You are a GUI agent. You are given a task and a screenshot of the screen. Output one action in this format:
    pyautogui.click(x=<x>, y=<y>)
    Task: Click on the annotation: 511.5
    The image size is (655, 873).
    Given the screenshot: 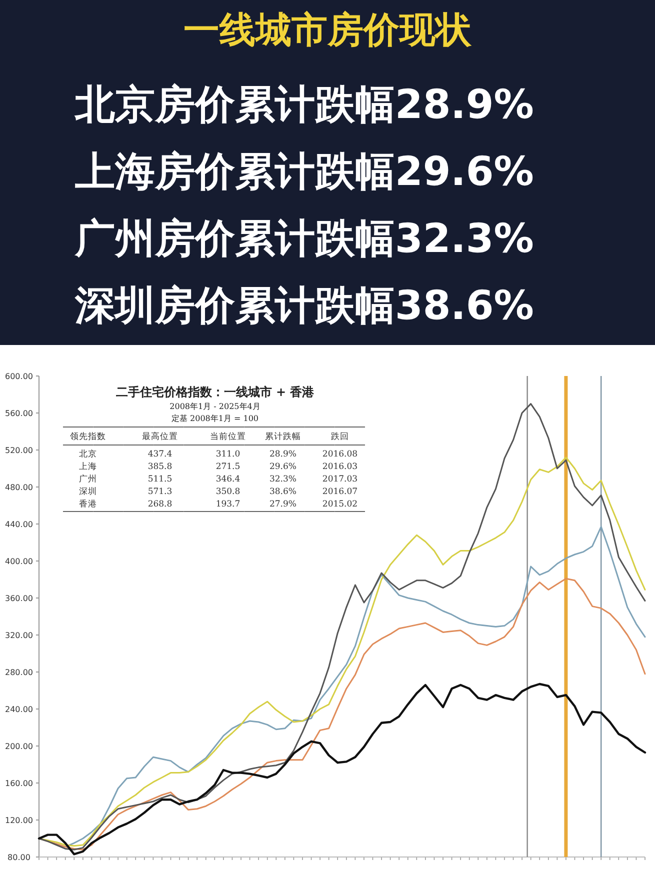 What is the action you would take?
    pyautogui.click(x=160, y=479)
    